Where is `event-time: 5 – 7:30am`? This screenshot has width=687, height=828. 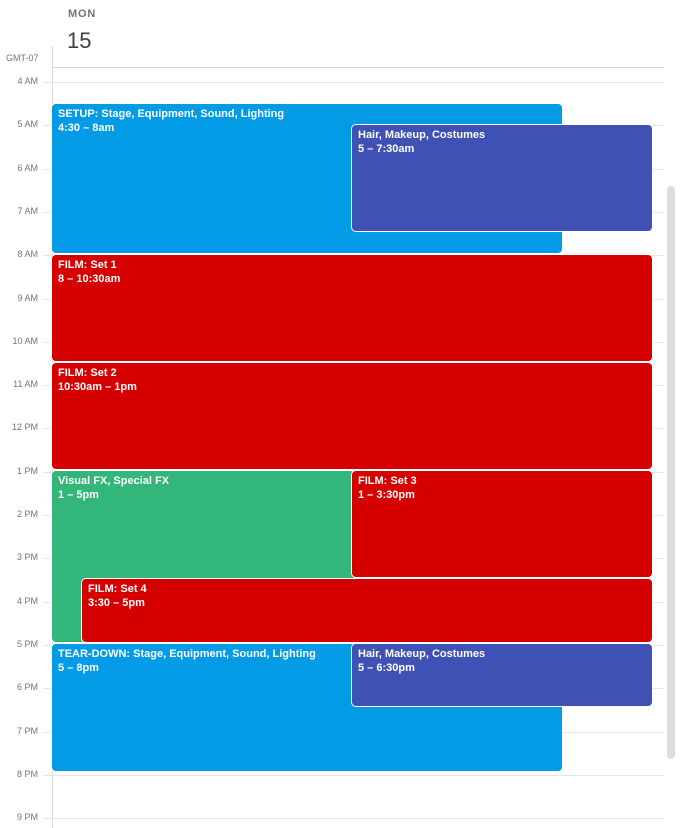 event-time: 5 – 7:30am is located at coordinates (386, 149).